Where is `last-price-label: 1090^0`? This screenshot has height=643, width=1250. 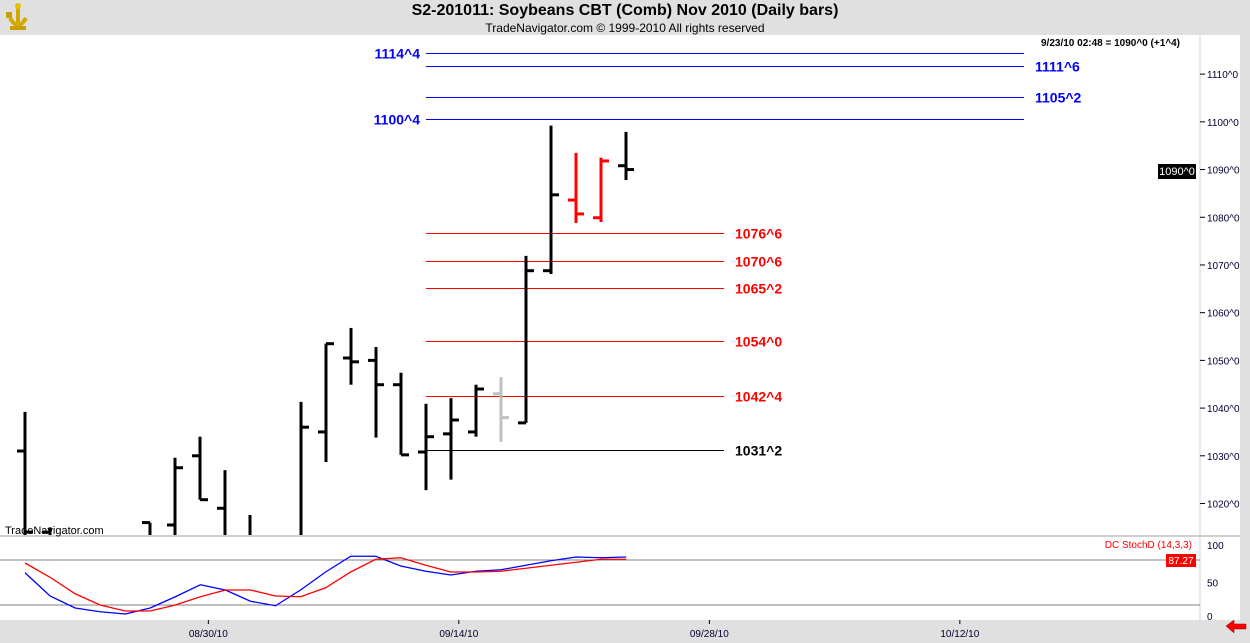 last-price-label: 1090^0 is located at coordinates (1177, 172).